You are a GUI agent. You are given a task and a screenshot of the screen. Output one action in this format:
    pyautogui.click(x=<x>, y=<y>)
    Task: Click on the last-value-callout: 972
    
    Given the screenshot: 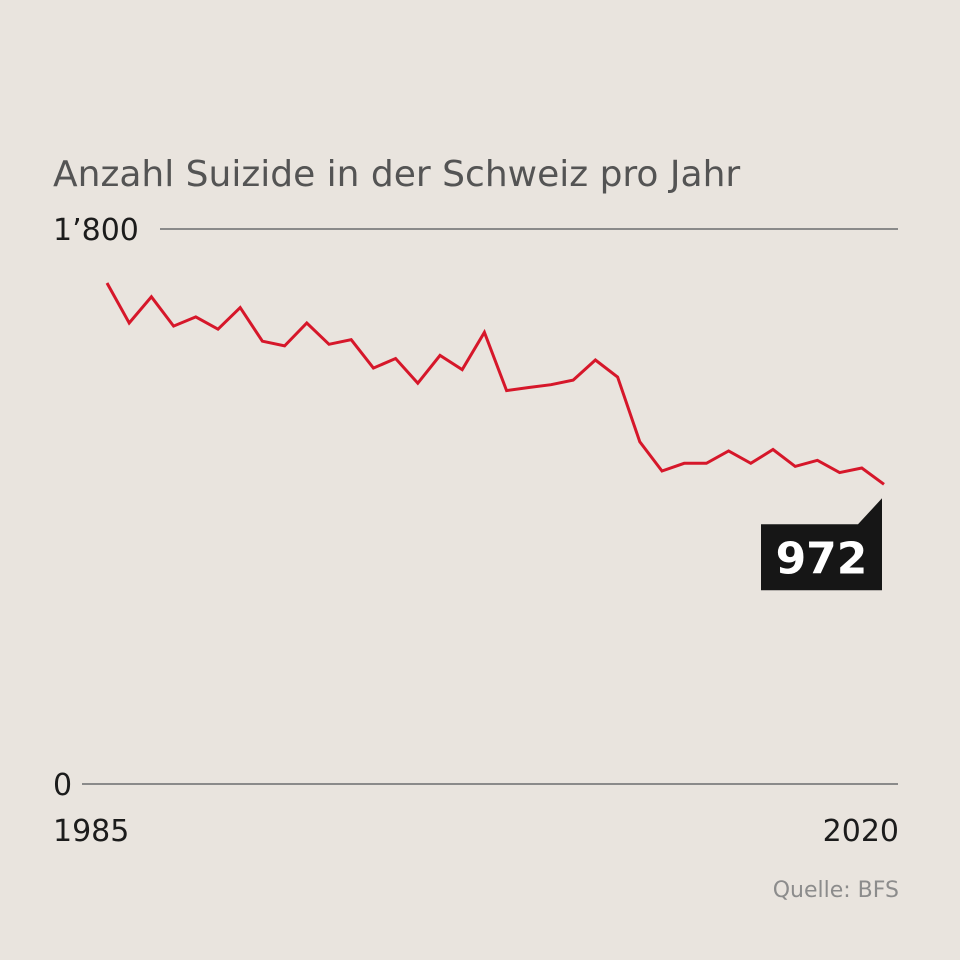 What is the action you would take?
    pyautogui.click(x=821, y=544)
    